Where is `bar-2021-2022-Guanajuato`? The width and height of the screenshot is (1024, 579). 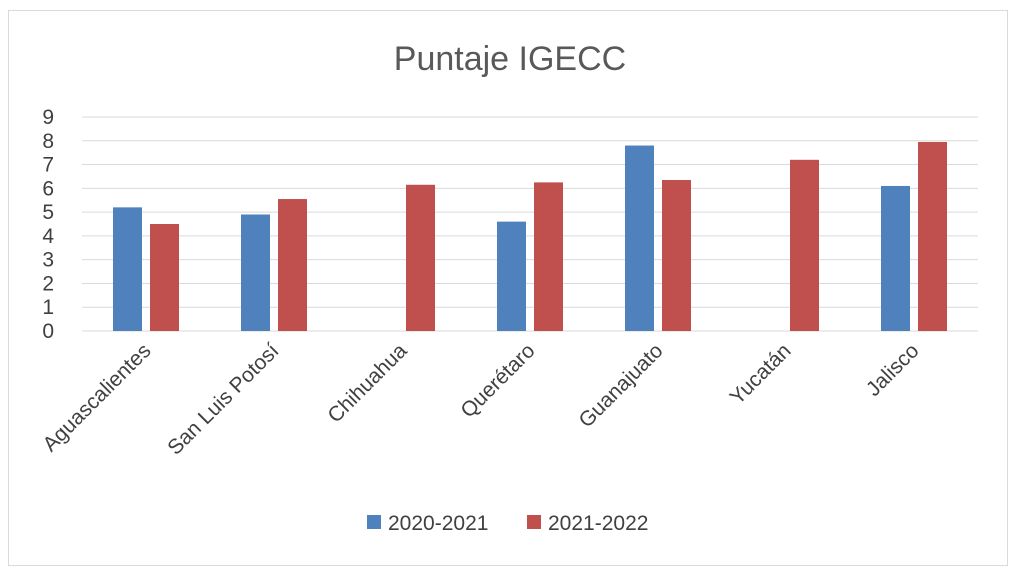
bar-2021-2022-Guanajuato is located at coordinates (676, 255).